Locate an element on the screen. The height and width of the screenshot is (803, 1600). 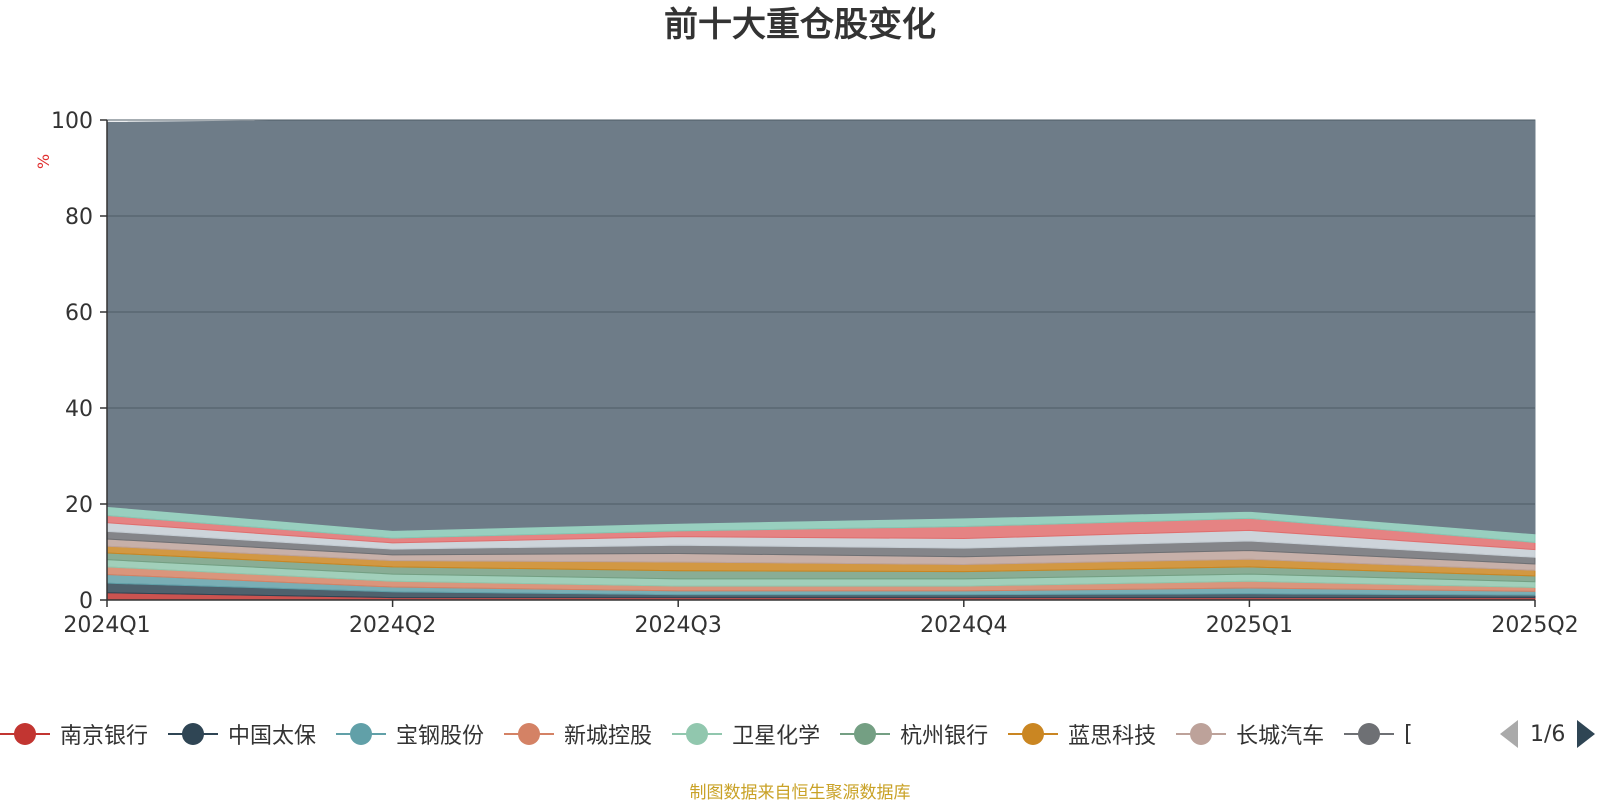
chart-legend: 南京银行 中国太保 宝钢股份 新城控股 卫星化学 杭州银行 蓝思科技 长城汽车 [ is located at coordinates (735, 734).